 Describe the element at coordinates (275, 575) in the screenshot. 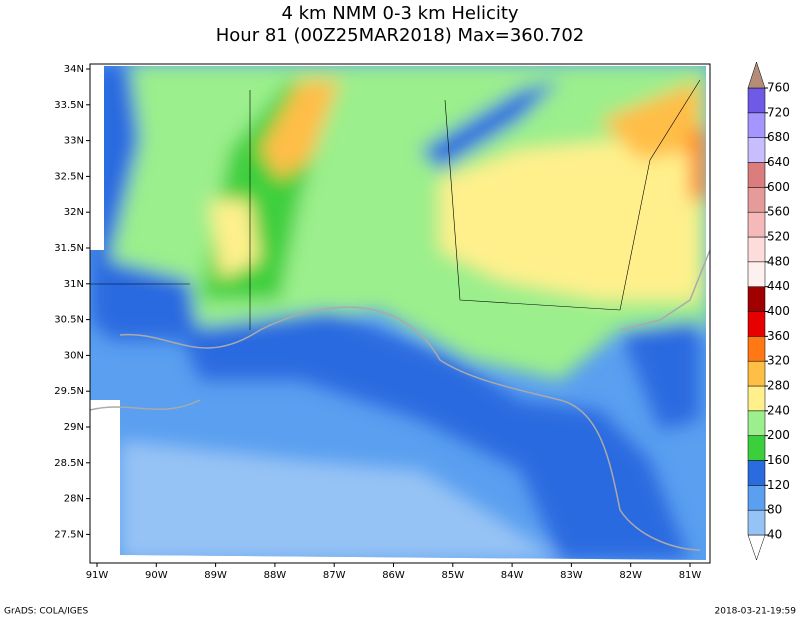

I see `lon-label: 88W` at that location.